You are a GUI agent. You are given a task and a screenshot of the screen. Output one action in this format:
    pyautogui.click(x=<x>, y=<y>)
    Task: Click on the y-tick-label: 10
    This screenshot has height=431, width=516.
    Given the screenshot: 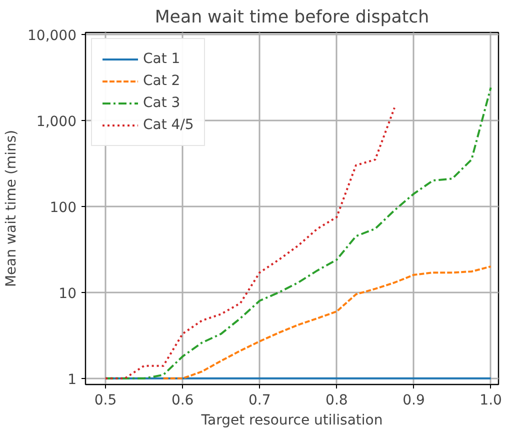 What is the action you would take?
    pyautogui.click(x=67, y=294)
    